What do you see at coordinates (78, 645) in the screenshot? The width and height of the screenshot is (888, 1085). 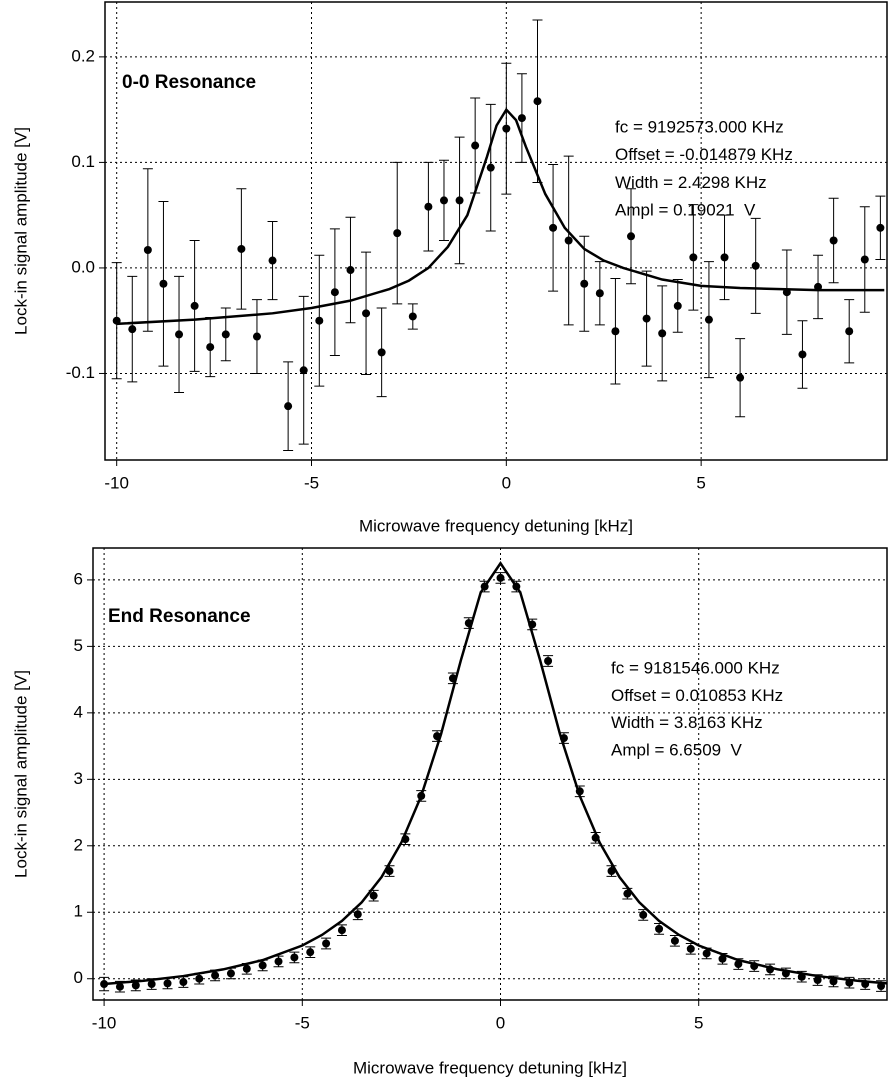 I see `y-tick-label: 5` at bounding box center [78, 645].